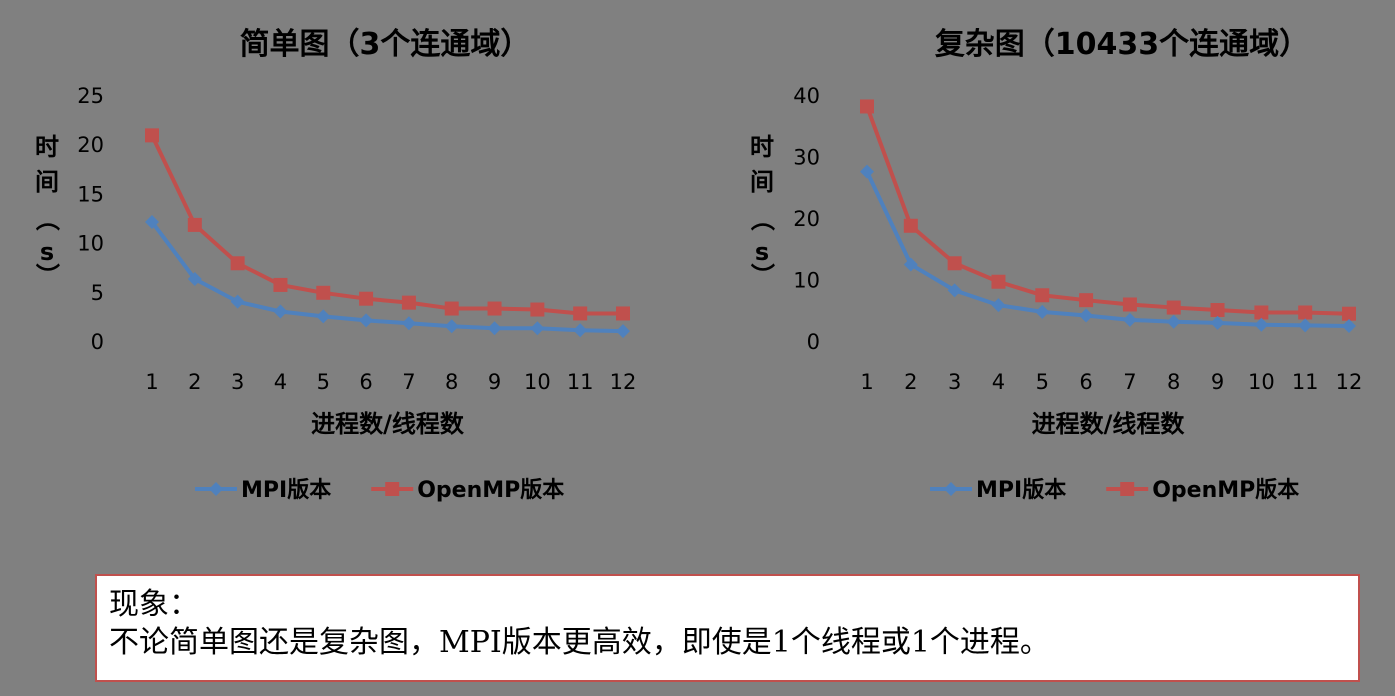 The height and width of the screenshot is (696, 1395). What do you see at coordinates (47, 275) in the screenshot?
I see `y-axis-label-char: ）` at bounding box center [47, 275].